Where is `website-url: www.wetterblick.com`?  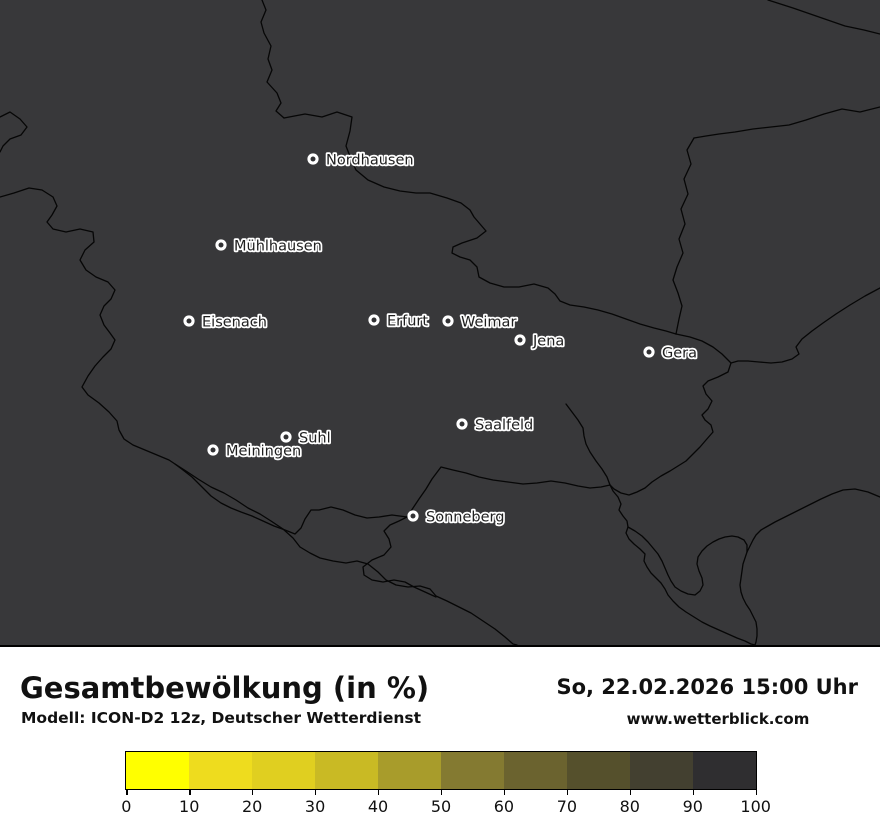 website-url: www.wetterblick.com is located at coordinates (718, 719).